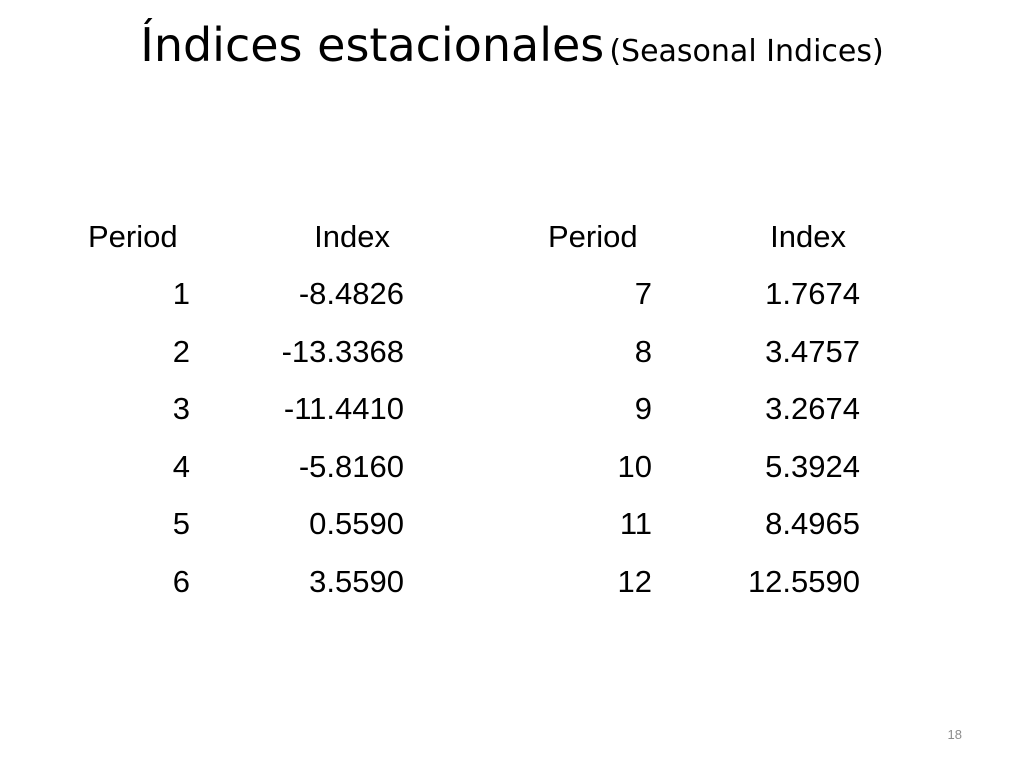  Describe the element at coordinates (634, 466) in the screenshot. I see `period-cell: 10` at that location.